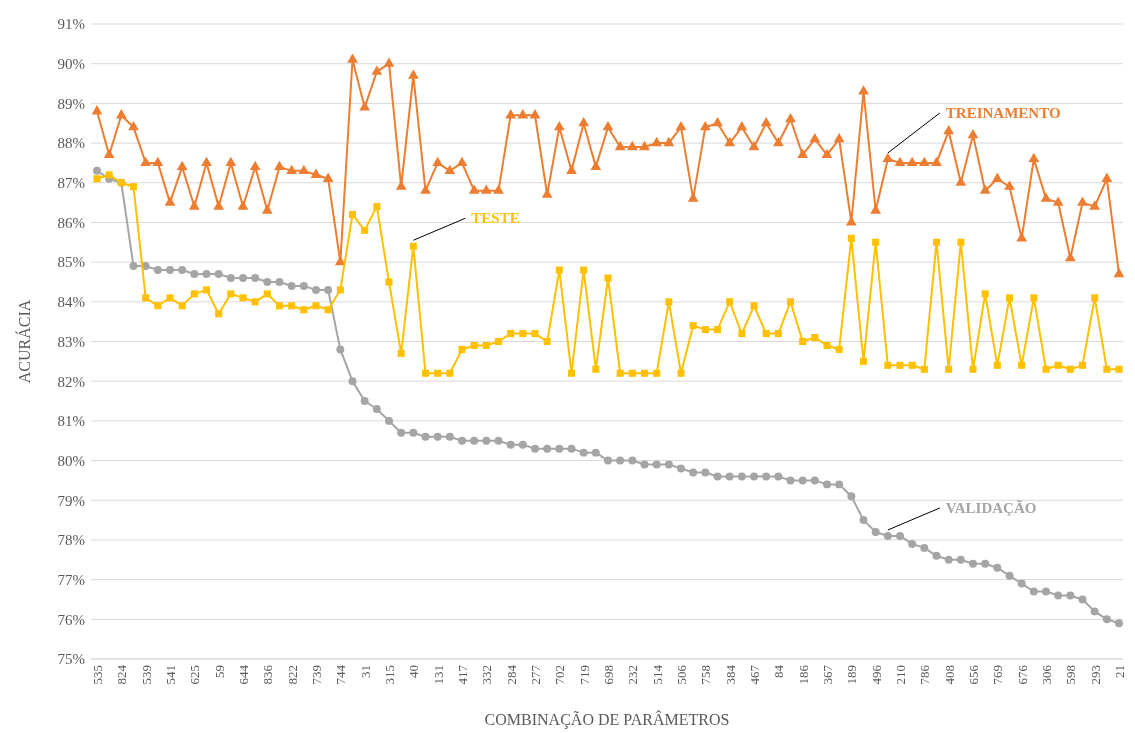 Image resolution: width=1135 pixels, height=733 pixels. I want to click on x-tick-label: 467, so click(755, 674).